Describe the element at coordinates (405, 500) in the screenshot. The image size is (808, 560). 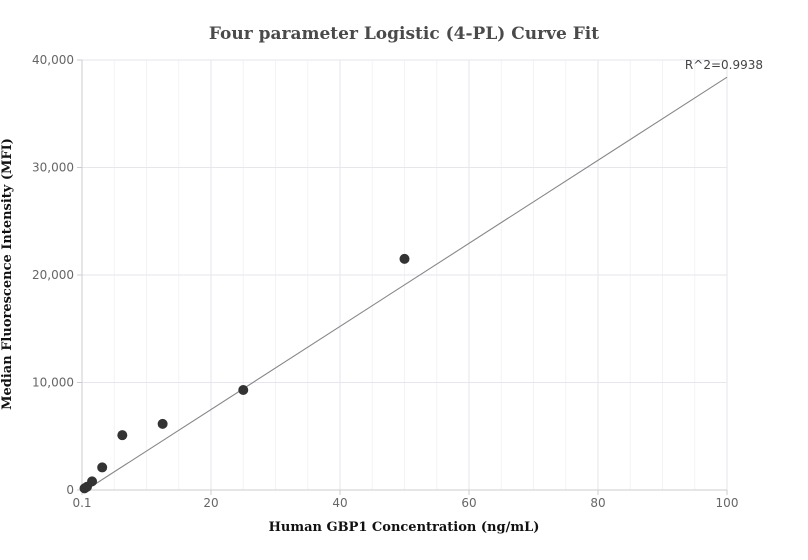
I see `x-axis-ticks: 0.1 20 40 60 80 100` at that location.